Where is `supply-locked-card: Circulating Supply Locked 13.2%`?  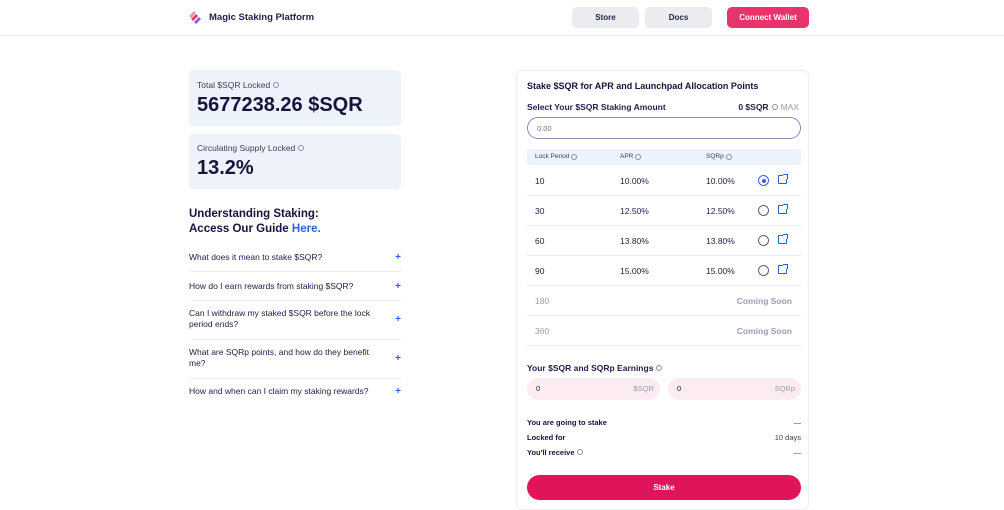 supply-locked-card: Circulating Supply Locked 13.2% is located at coordinates (295, 161).